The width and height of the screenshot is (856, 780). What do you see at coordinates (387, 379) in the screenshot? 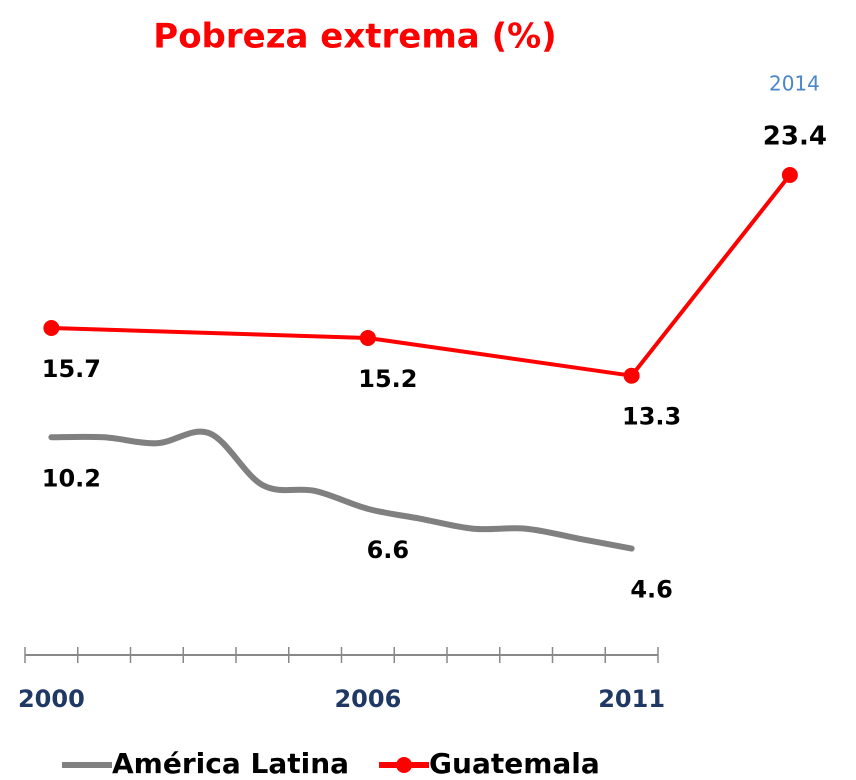
I see `data-label: 15.2` at bounding box center [387, 379].